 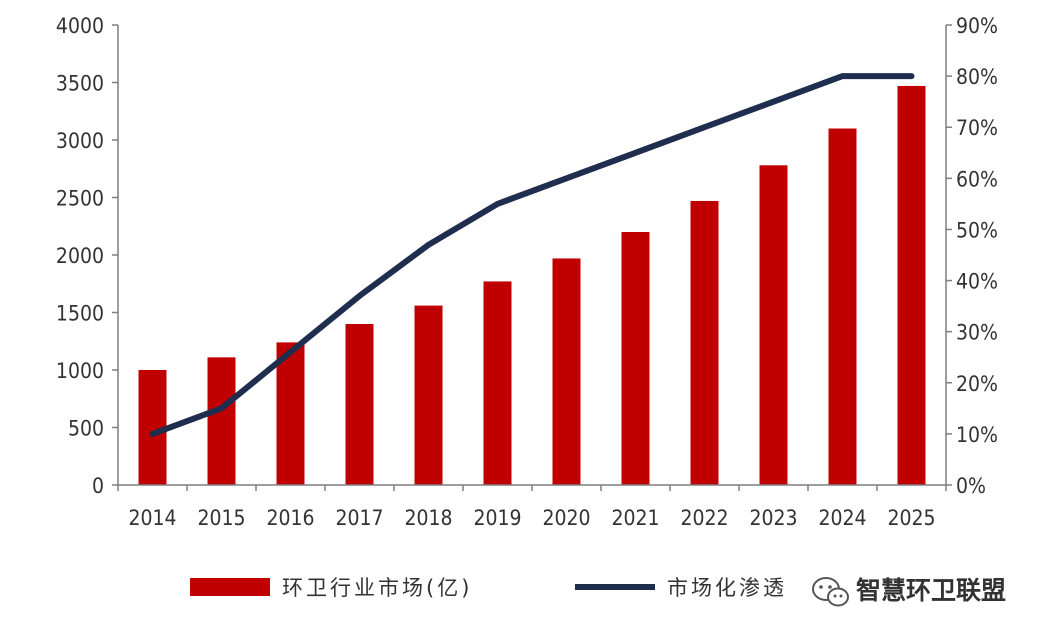 I want to click on right-tick-label: 0%, so click(x=971, y=486).